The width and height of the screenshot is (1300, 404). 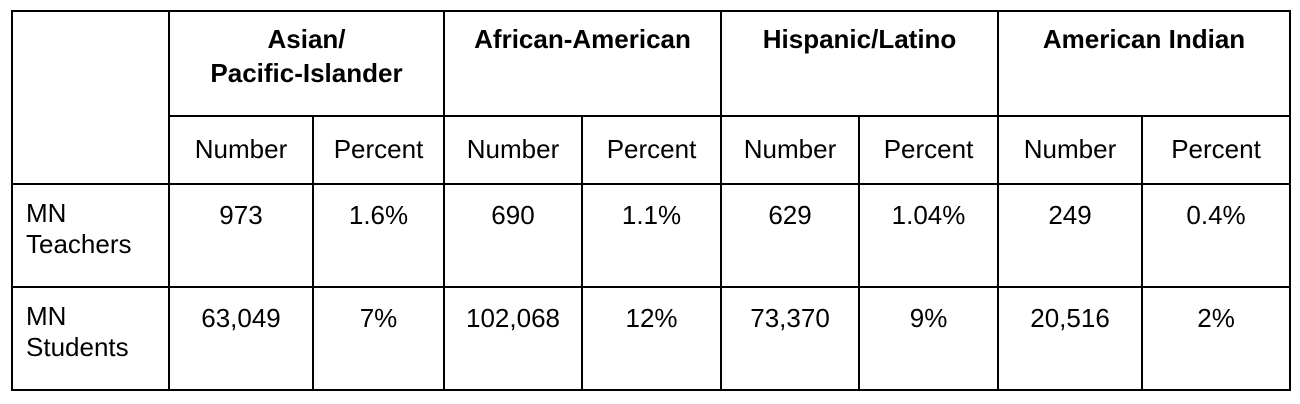 I want to click on table-cell: 20,516, so click(x=1070, y=338).